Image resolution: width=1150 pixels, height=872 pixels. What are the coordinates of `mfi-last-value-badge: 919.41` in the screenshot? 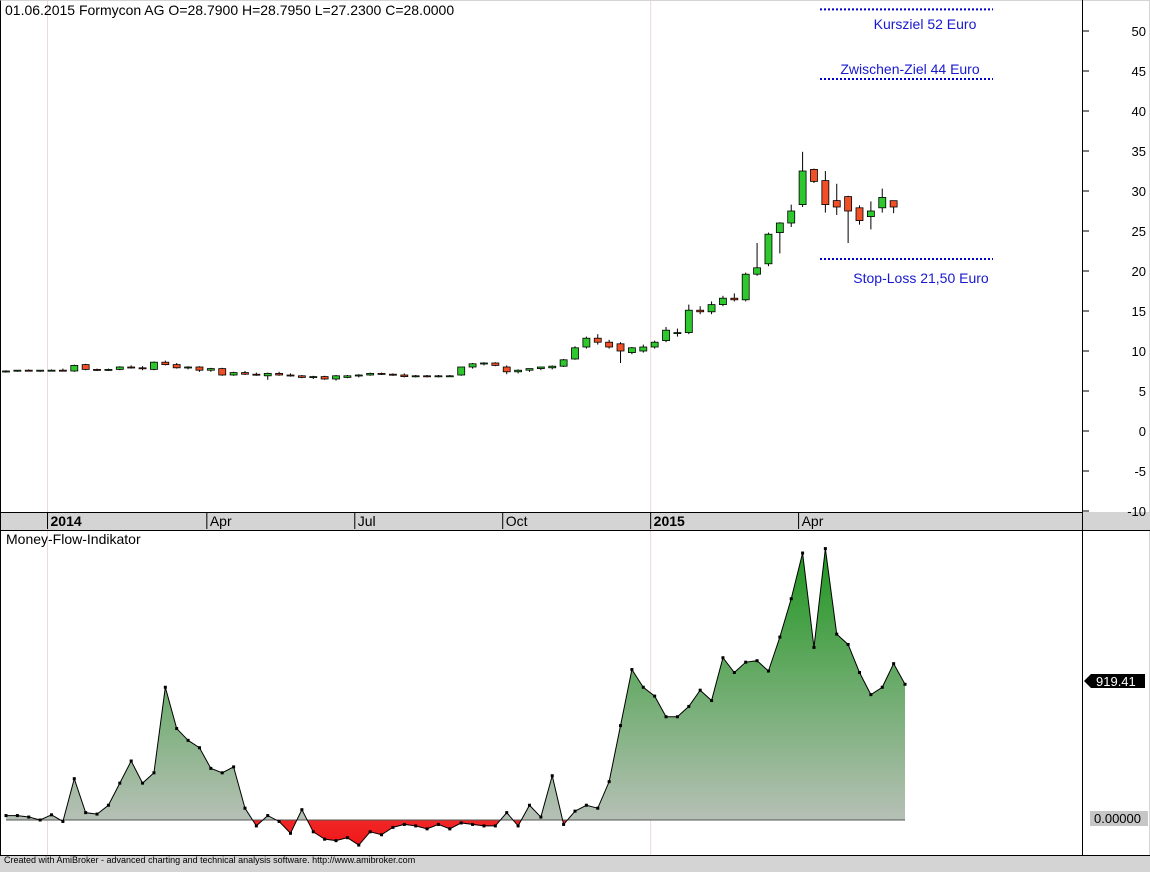 It's located at (1114, 681).